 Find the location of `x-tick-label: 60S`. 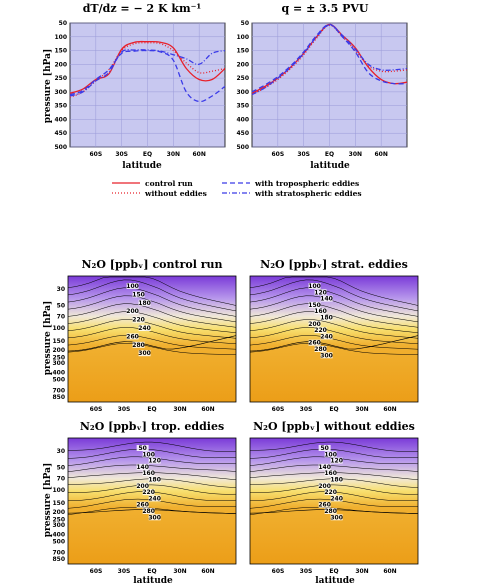

x-tick-label: 60S is located at coordinates (96, 409).